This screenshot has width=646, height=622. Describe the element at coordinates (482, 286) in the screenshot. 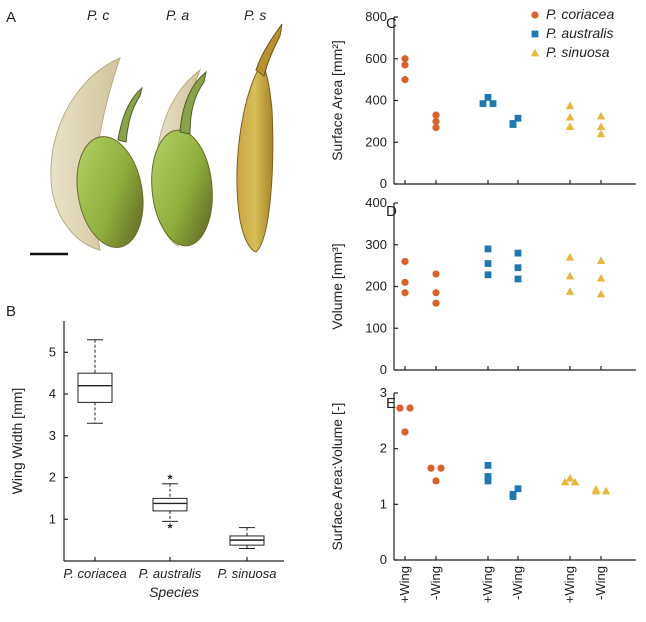

I see `panel-d-volume: D 0 100 200 300 400 Volume [mm³]` at that location.